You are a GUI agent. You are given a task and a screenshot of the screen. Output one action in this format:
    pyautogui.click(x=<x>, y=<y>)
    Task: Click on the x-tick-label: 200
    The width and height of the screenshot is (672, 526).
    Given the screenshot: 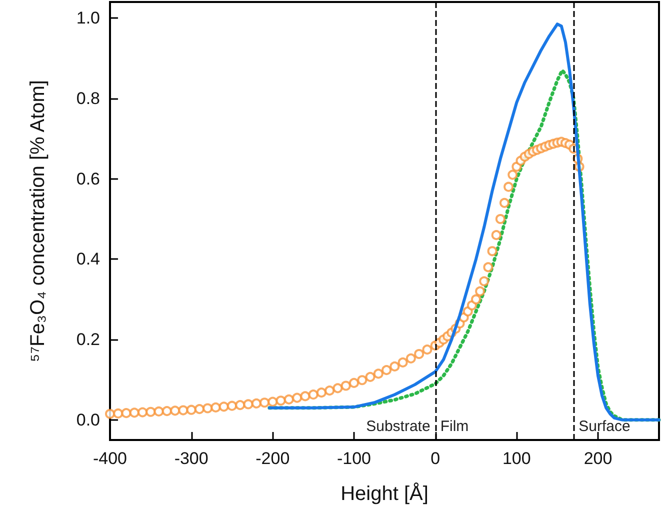 What is the action you would take?
    pyautogui.click(x=598, y=458)
    